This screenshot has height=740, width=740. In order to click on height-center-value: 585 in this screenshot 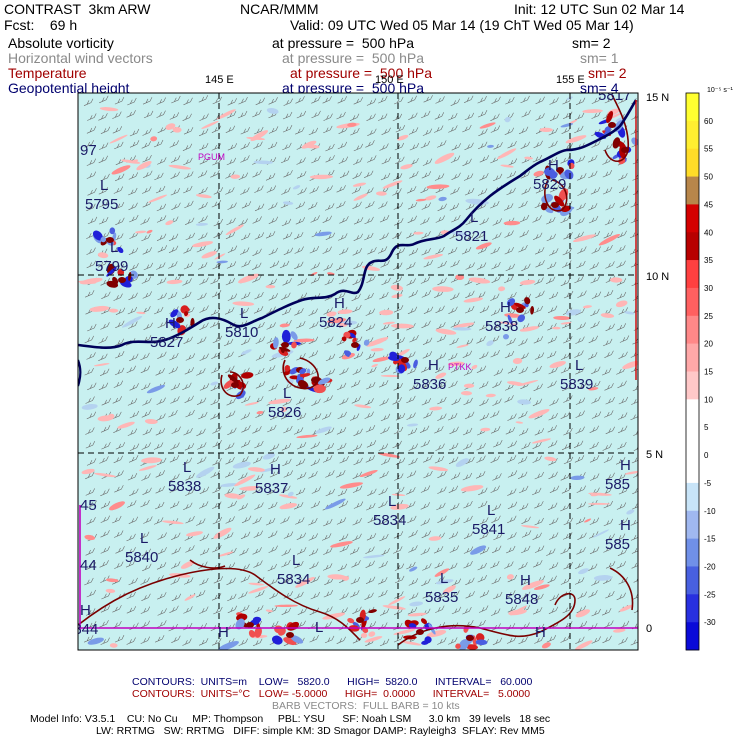, I will do `click(617, 544)`.